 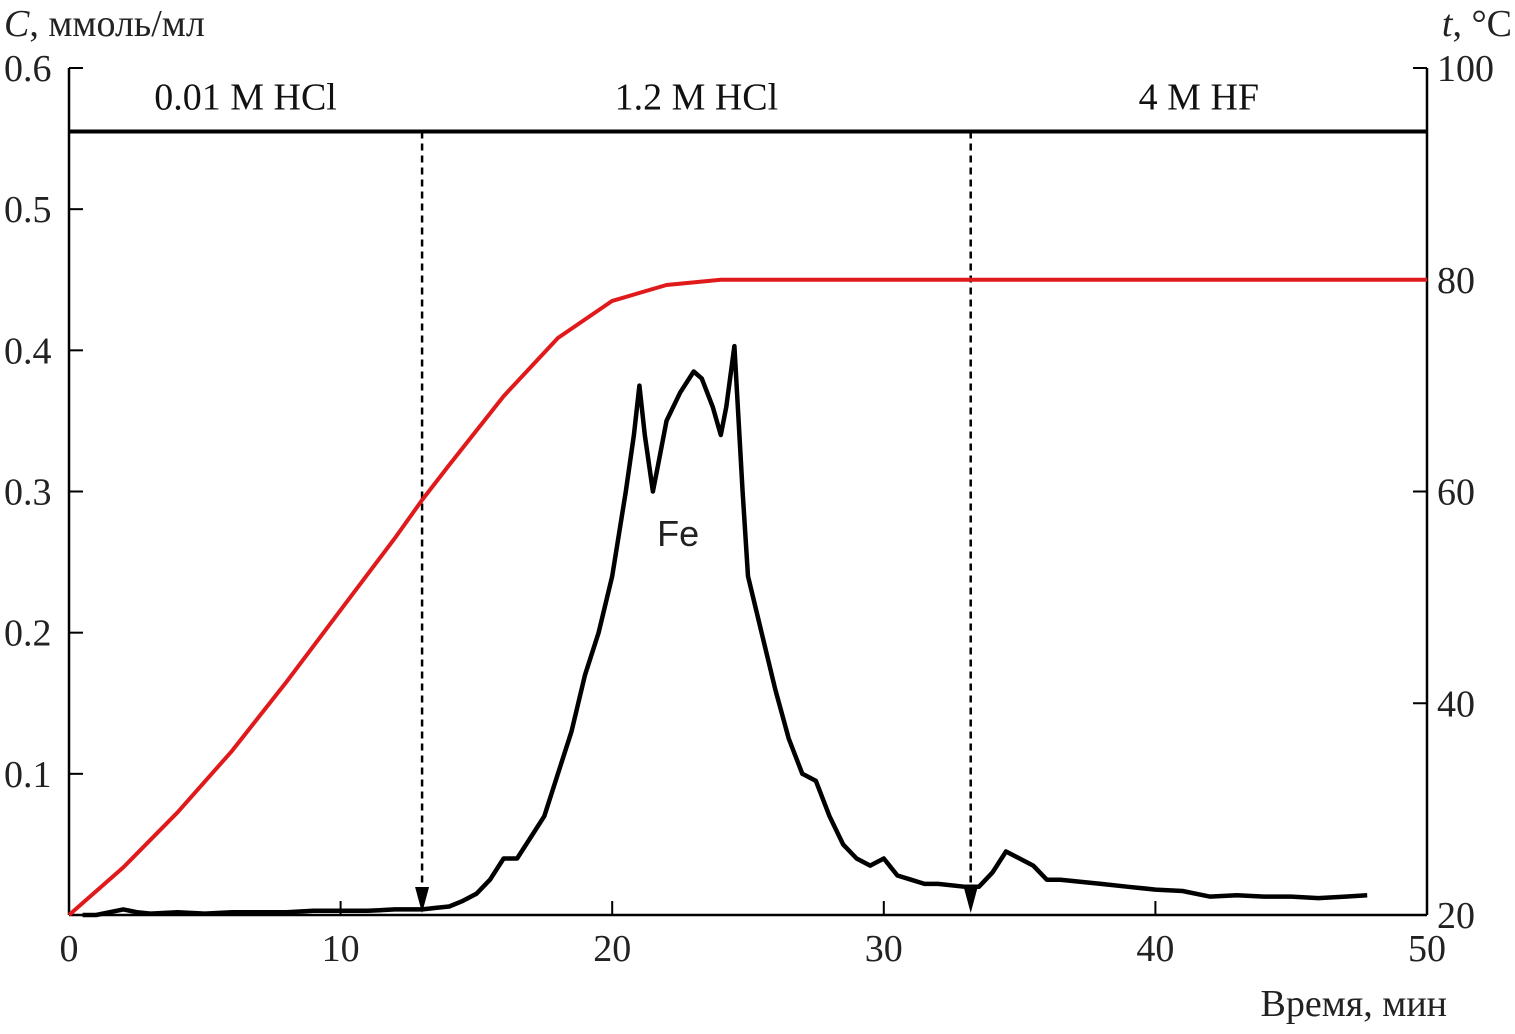 I want to click on y-right-tick-label: 80, so click(x=1456, y=281).